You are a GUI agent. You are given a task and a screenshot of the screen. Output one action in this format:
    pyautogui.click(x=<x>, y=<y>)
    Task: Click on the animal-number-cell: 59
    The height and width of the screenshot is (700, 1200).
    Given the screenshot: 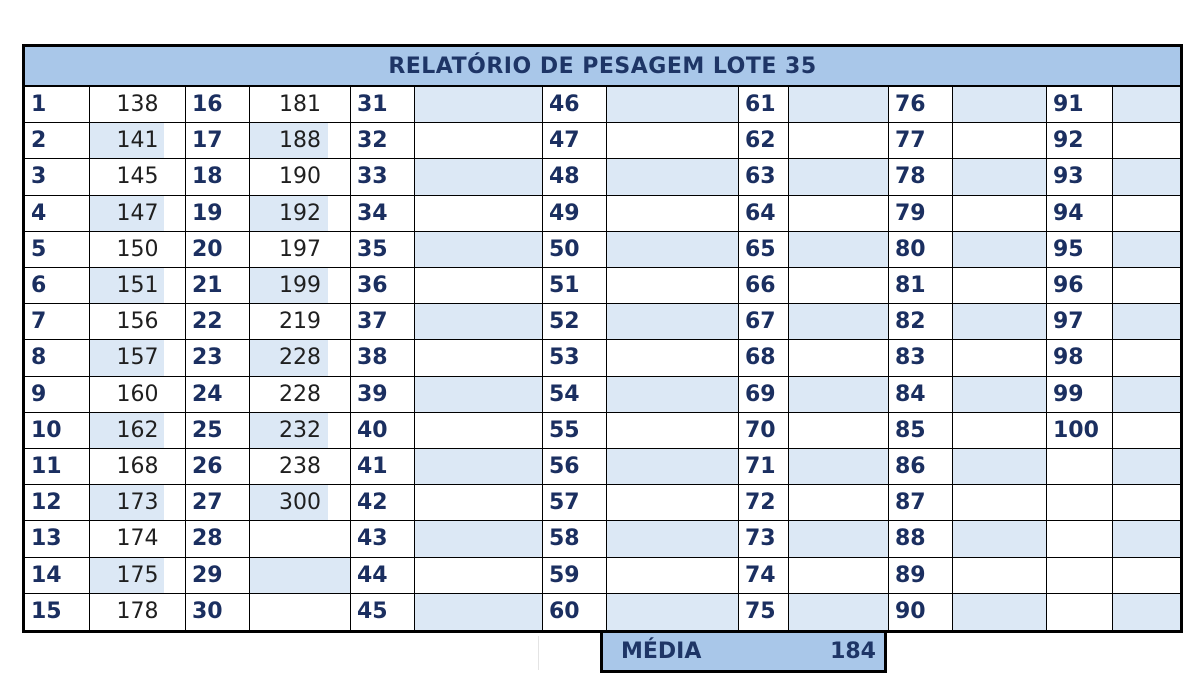 What is the action you would take?
    pyautogui.click(x=575, y=575)
    